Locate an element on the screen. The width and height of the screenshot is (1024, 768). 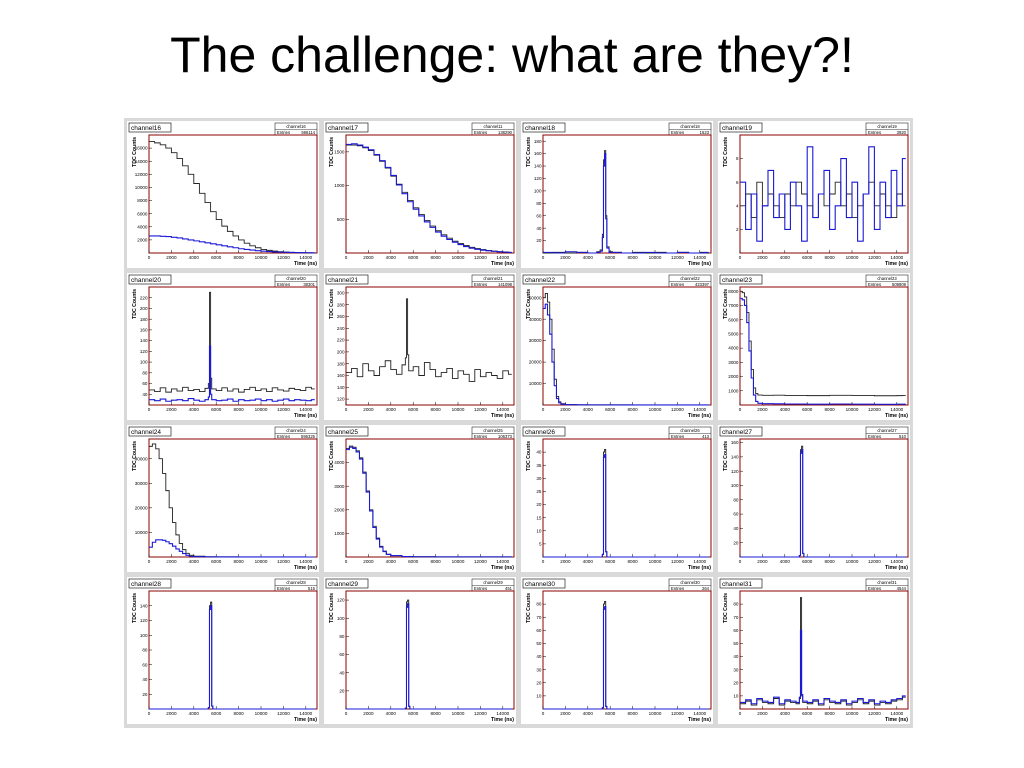
y-tick-label: 280 is located at coordinates (341, 304).